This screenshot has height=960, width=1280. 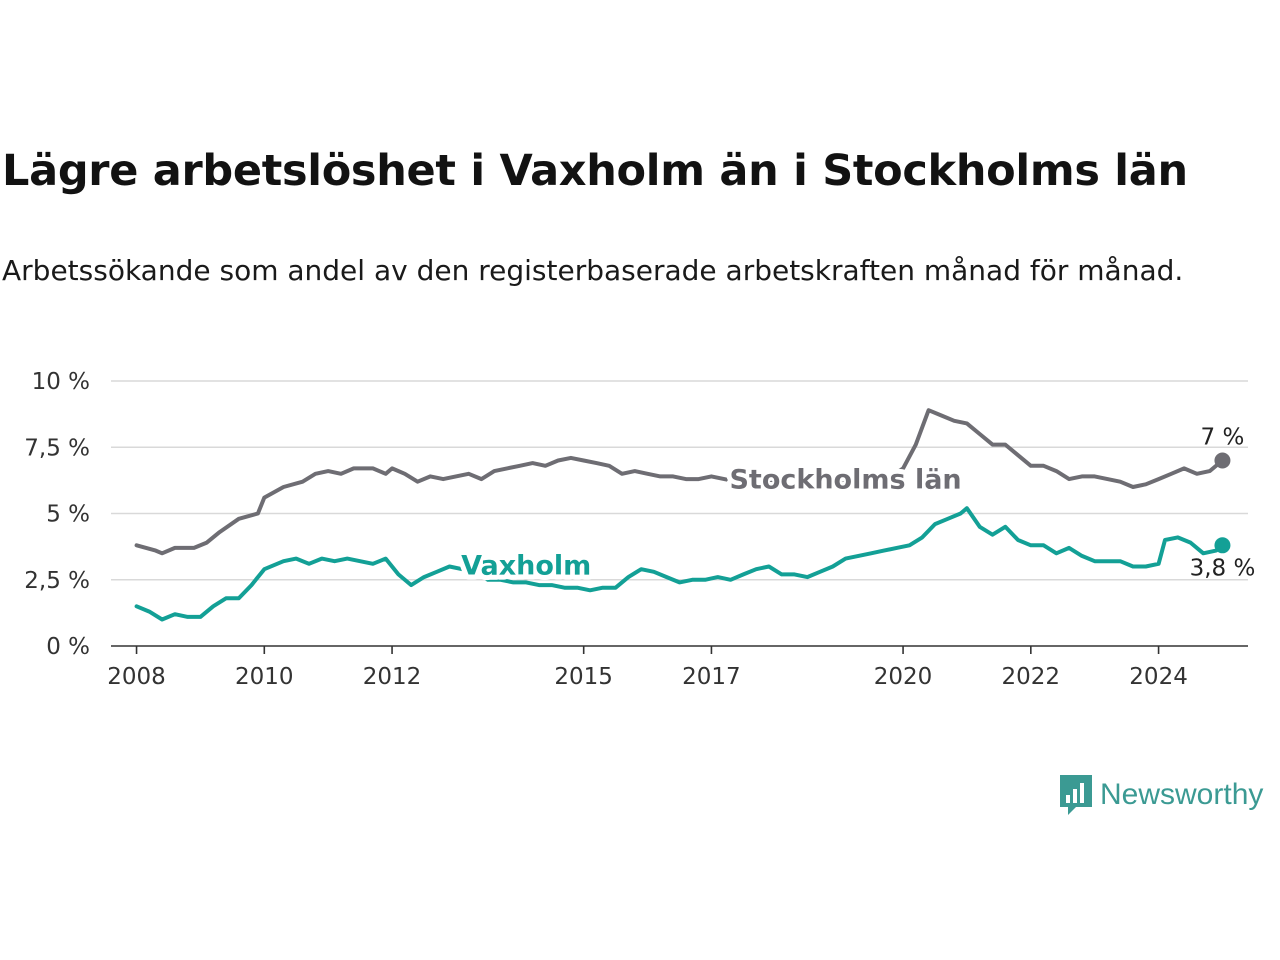 What do you see at coordinates (1182, 794) in the screenshot?
I see `brand-name: Newsworthy` at bounding box center [1182, 794].